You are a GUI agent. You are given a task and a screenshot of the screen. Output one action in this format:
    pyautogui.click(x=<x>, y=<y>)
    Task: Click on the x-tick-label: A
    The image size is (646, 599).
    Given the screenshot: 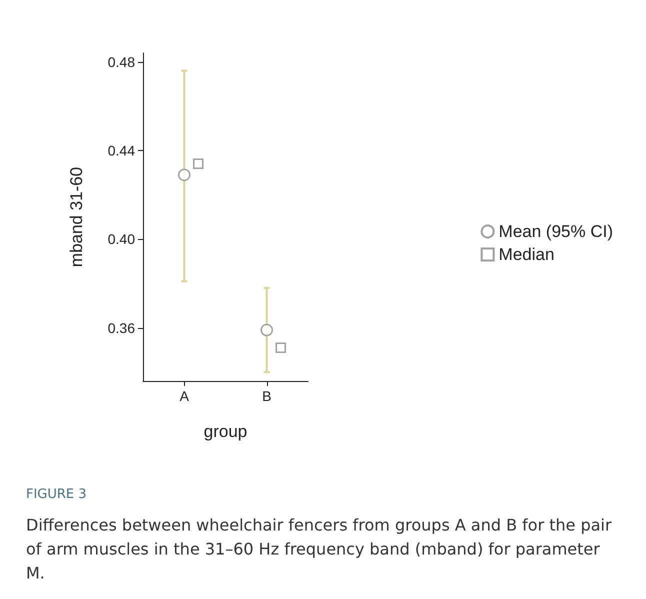 What is the action you would take?
    pyautogui.click(x=185, y=396)
    